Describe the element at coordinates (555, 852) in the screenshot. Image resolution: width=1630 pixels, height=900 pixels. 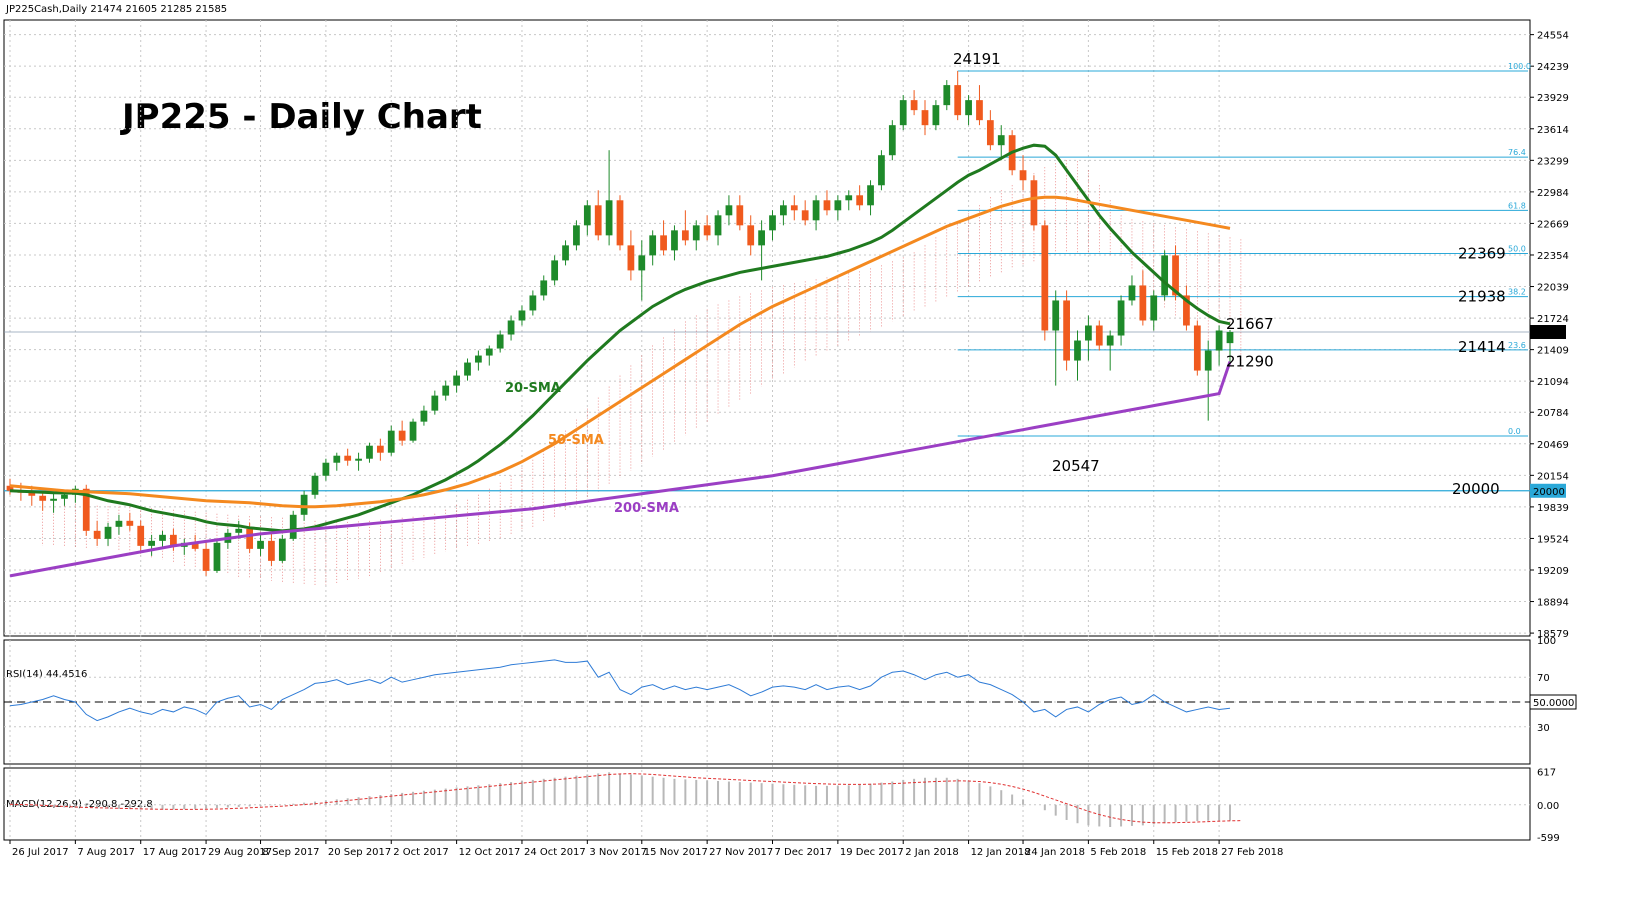
I see `x-tick-label: 24 Oct 2017` at that location.